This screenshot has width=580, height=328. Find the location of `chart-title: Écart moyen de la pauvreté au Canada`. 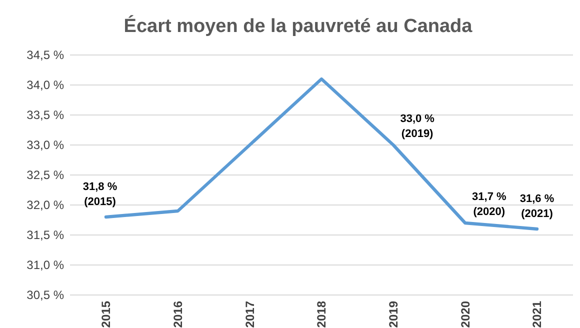

chart-title: Écart moyen de la pauvreté au Canada is located at coordinates (298, 26).